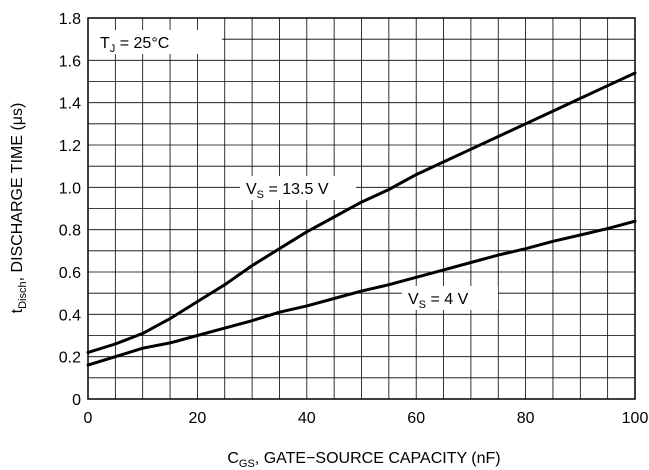 Image resolution: width=649 pixels, height=470 pixels. What do you see at coordinates (635, 418) in the screenshot?
I see `x-tick-label: 100` at bounding box center [635, 418].